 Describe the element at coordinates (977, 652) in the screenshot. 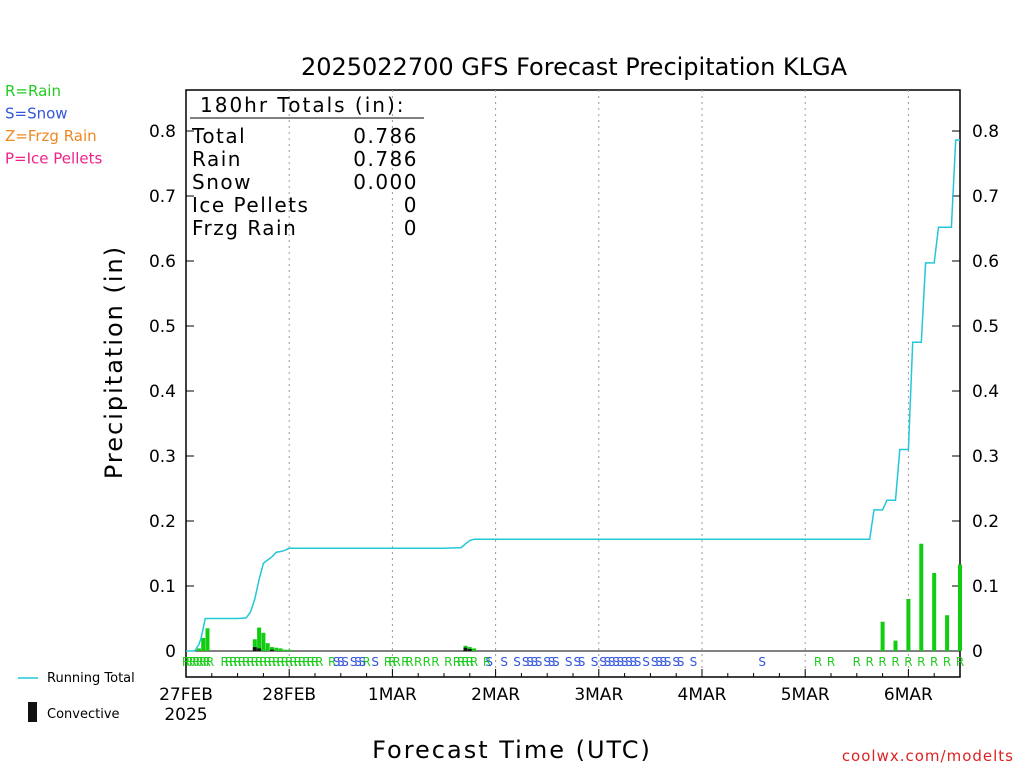

I see `y-tick-label-right: 0` at that location.